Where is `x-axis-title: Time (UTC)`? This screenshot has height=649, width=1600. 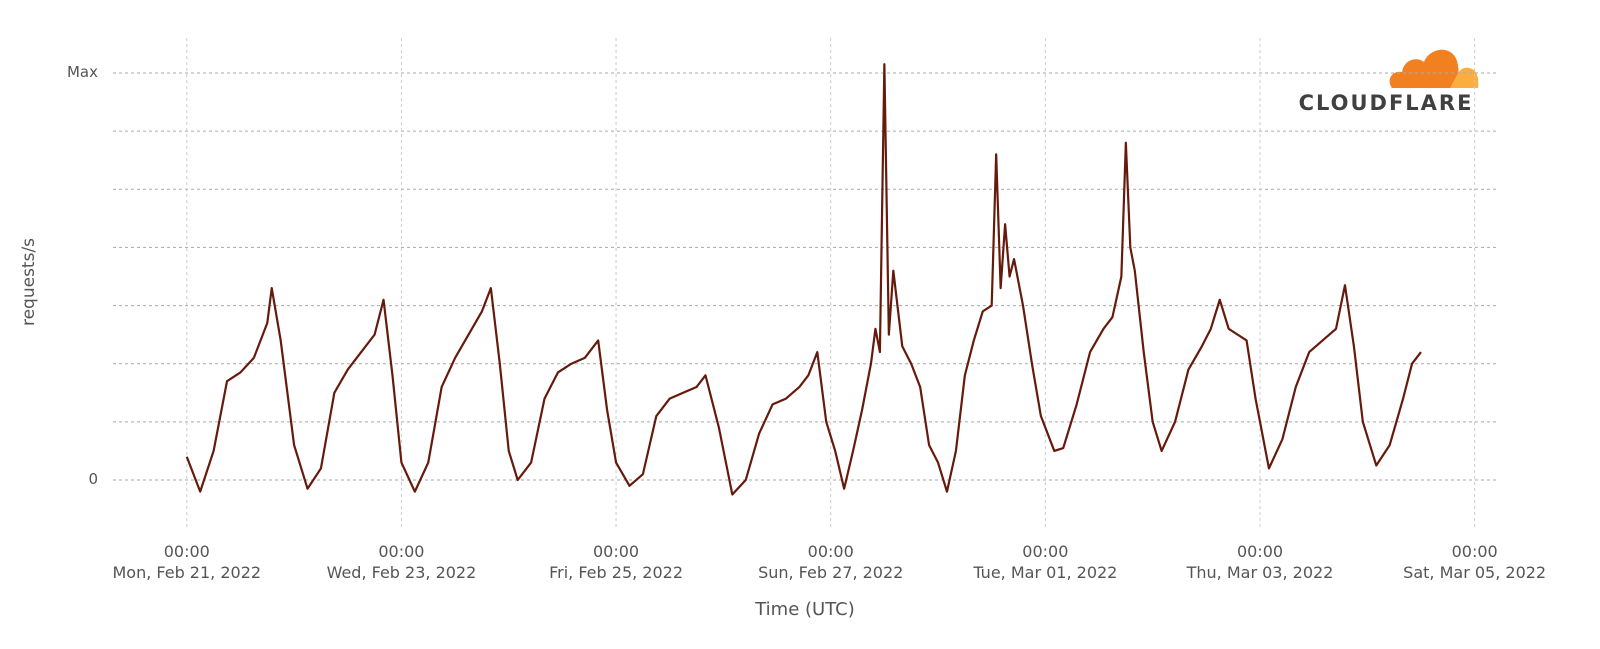 x-axis-title: Time (UTC) is located at coordinates (804, 609).